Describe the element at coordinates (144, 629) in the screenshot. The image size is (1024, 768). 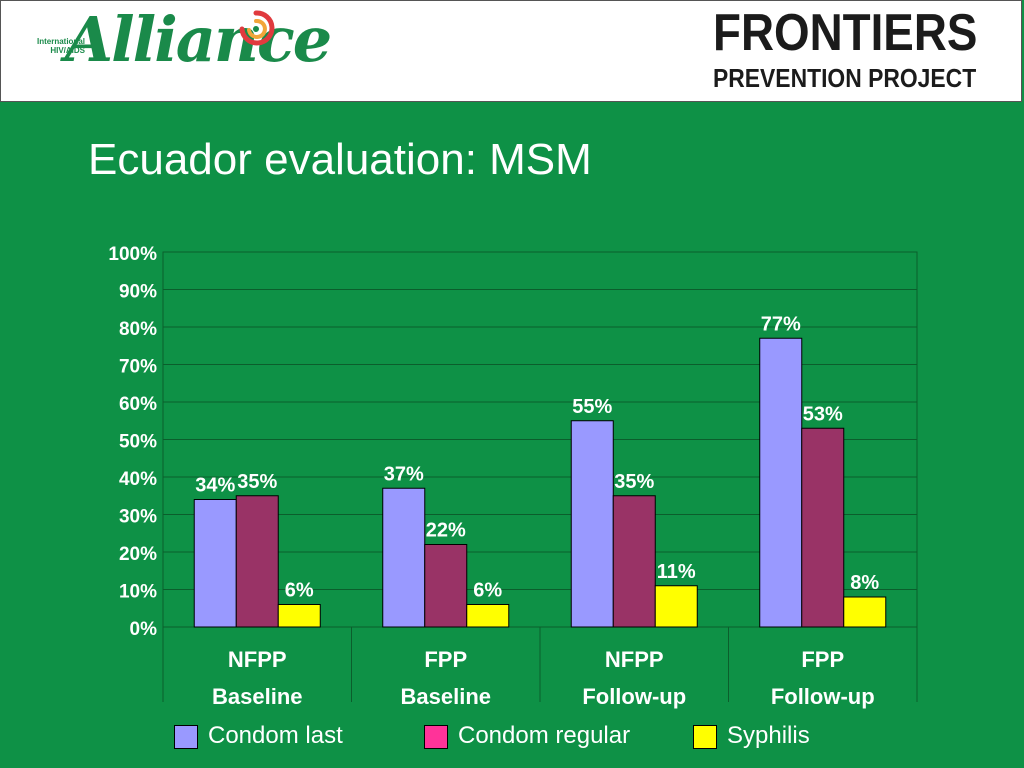
I see `y-tick-label: 0%` at that location.